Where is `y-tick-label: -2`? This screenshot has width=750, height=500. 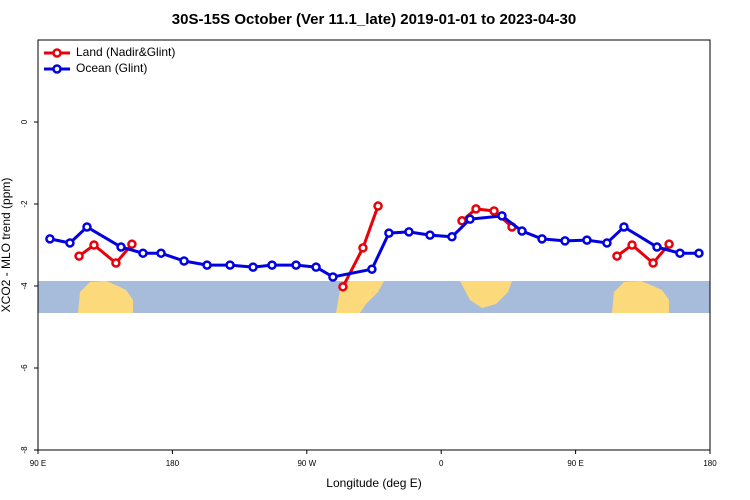 y-tick-label: -2 is located at coordinates (24, 204).